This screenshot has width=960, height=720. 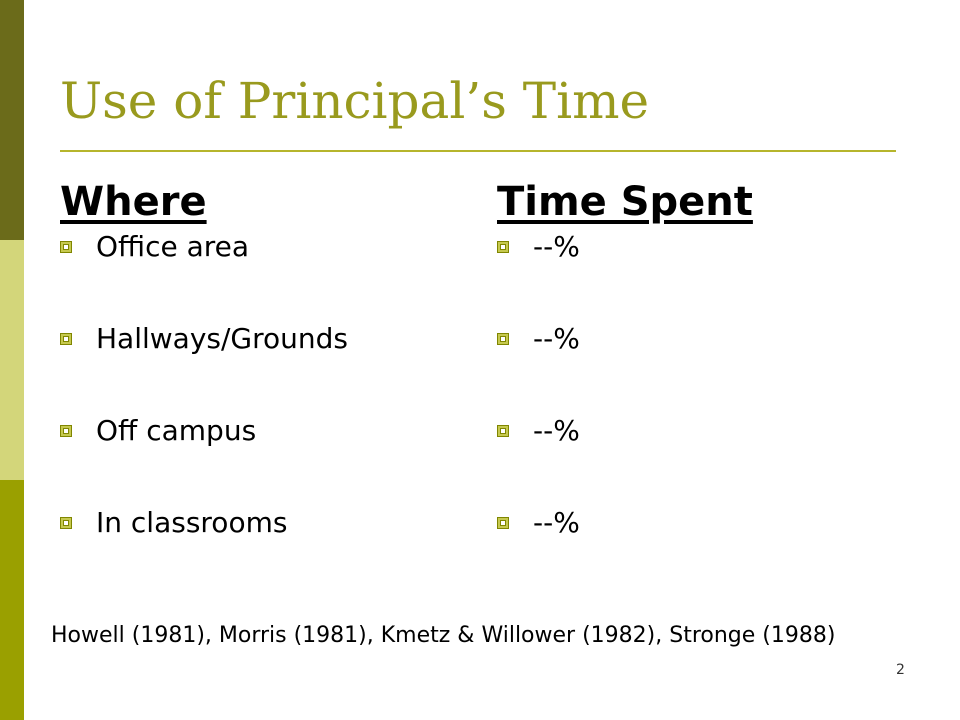 I want to click on list-item-label: Office area, so click(x=173, y=246).